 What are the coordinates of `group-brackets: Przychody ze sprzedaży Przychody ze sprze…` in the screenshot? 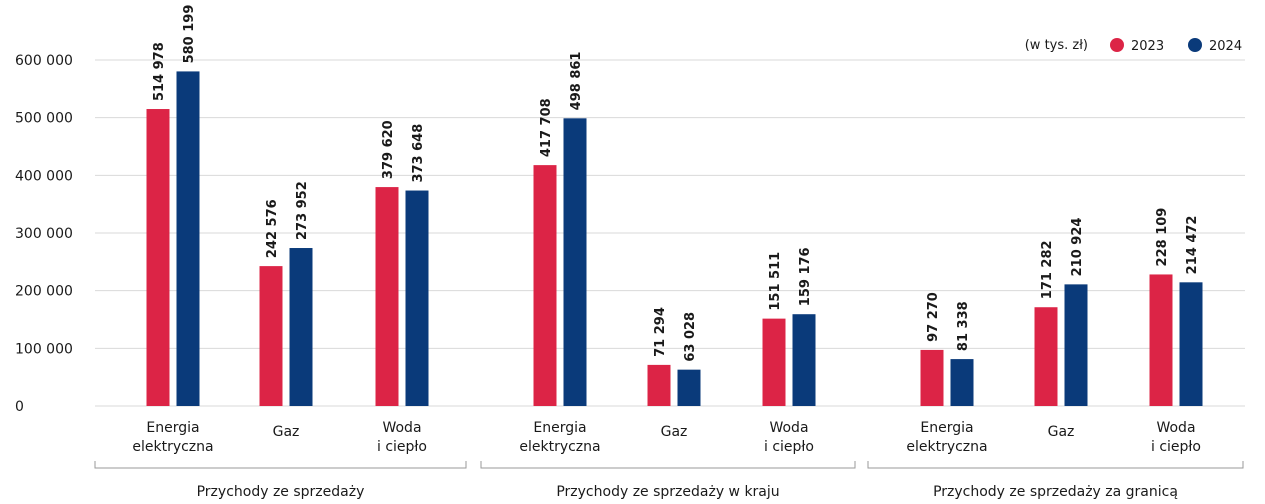 It's located at (669, 480).